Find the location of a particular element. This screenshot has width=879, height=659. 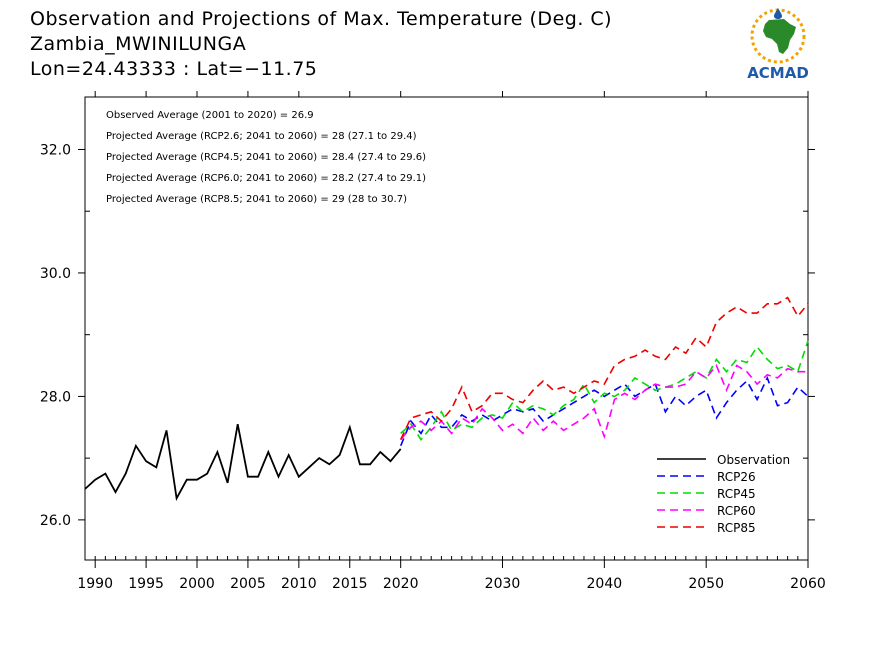

x-tick-label: 1995 is located at coordinates (146, 584).